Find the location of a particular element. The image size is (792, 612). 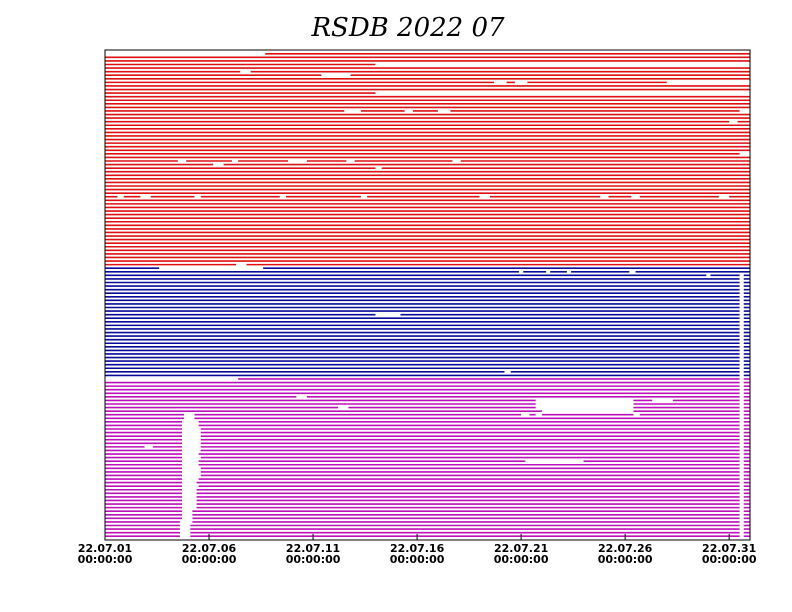

x-tick-label: 22.07.31 00:00:00 is located at coordinates (729, 554).